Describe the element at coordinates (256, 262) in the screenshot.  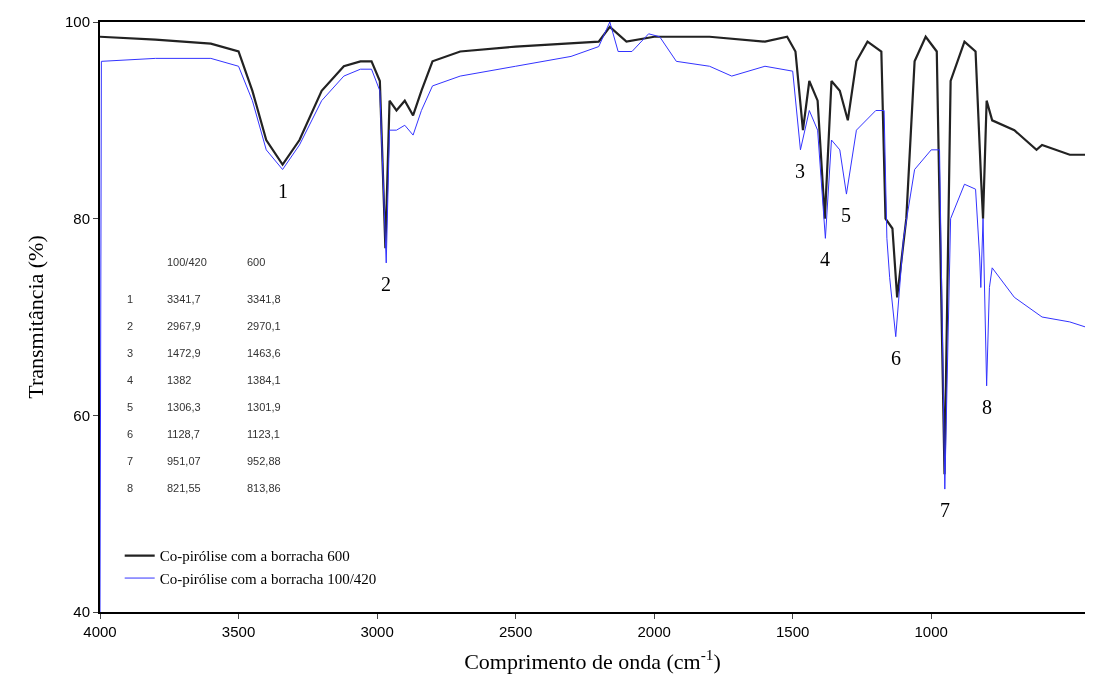
I see `annotation: 600` at that location.